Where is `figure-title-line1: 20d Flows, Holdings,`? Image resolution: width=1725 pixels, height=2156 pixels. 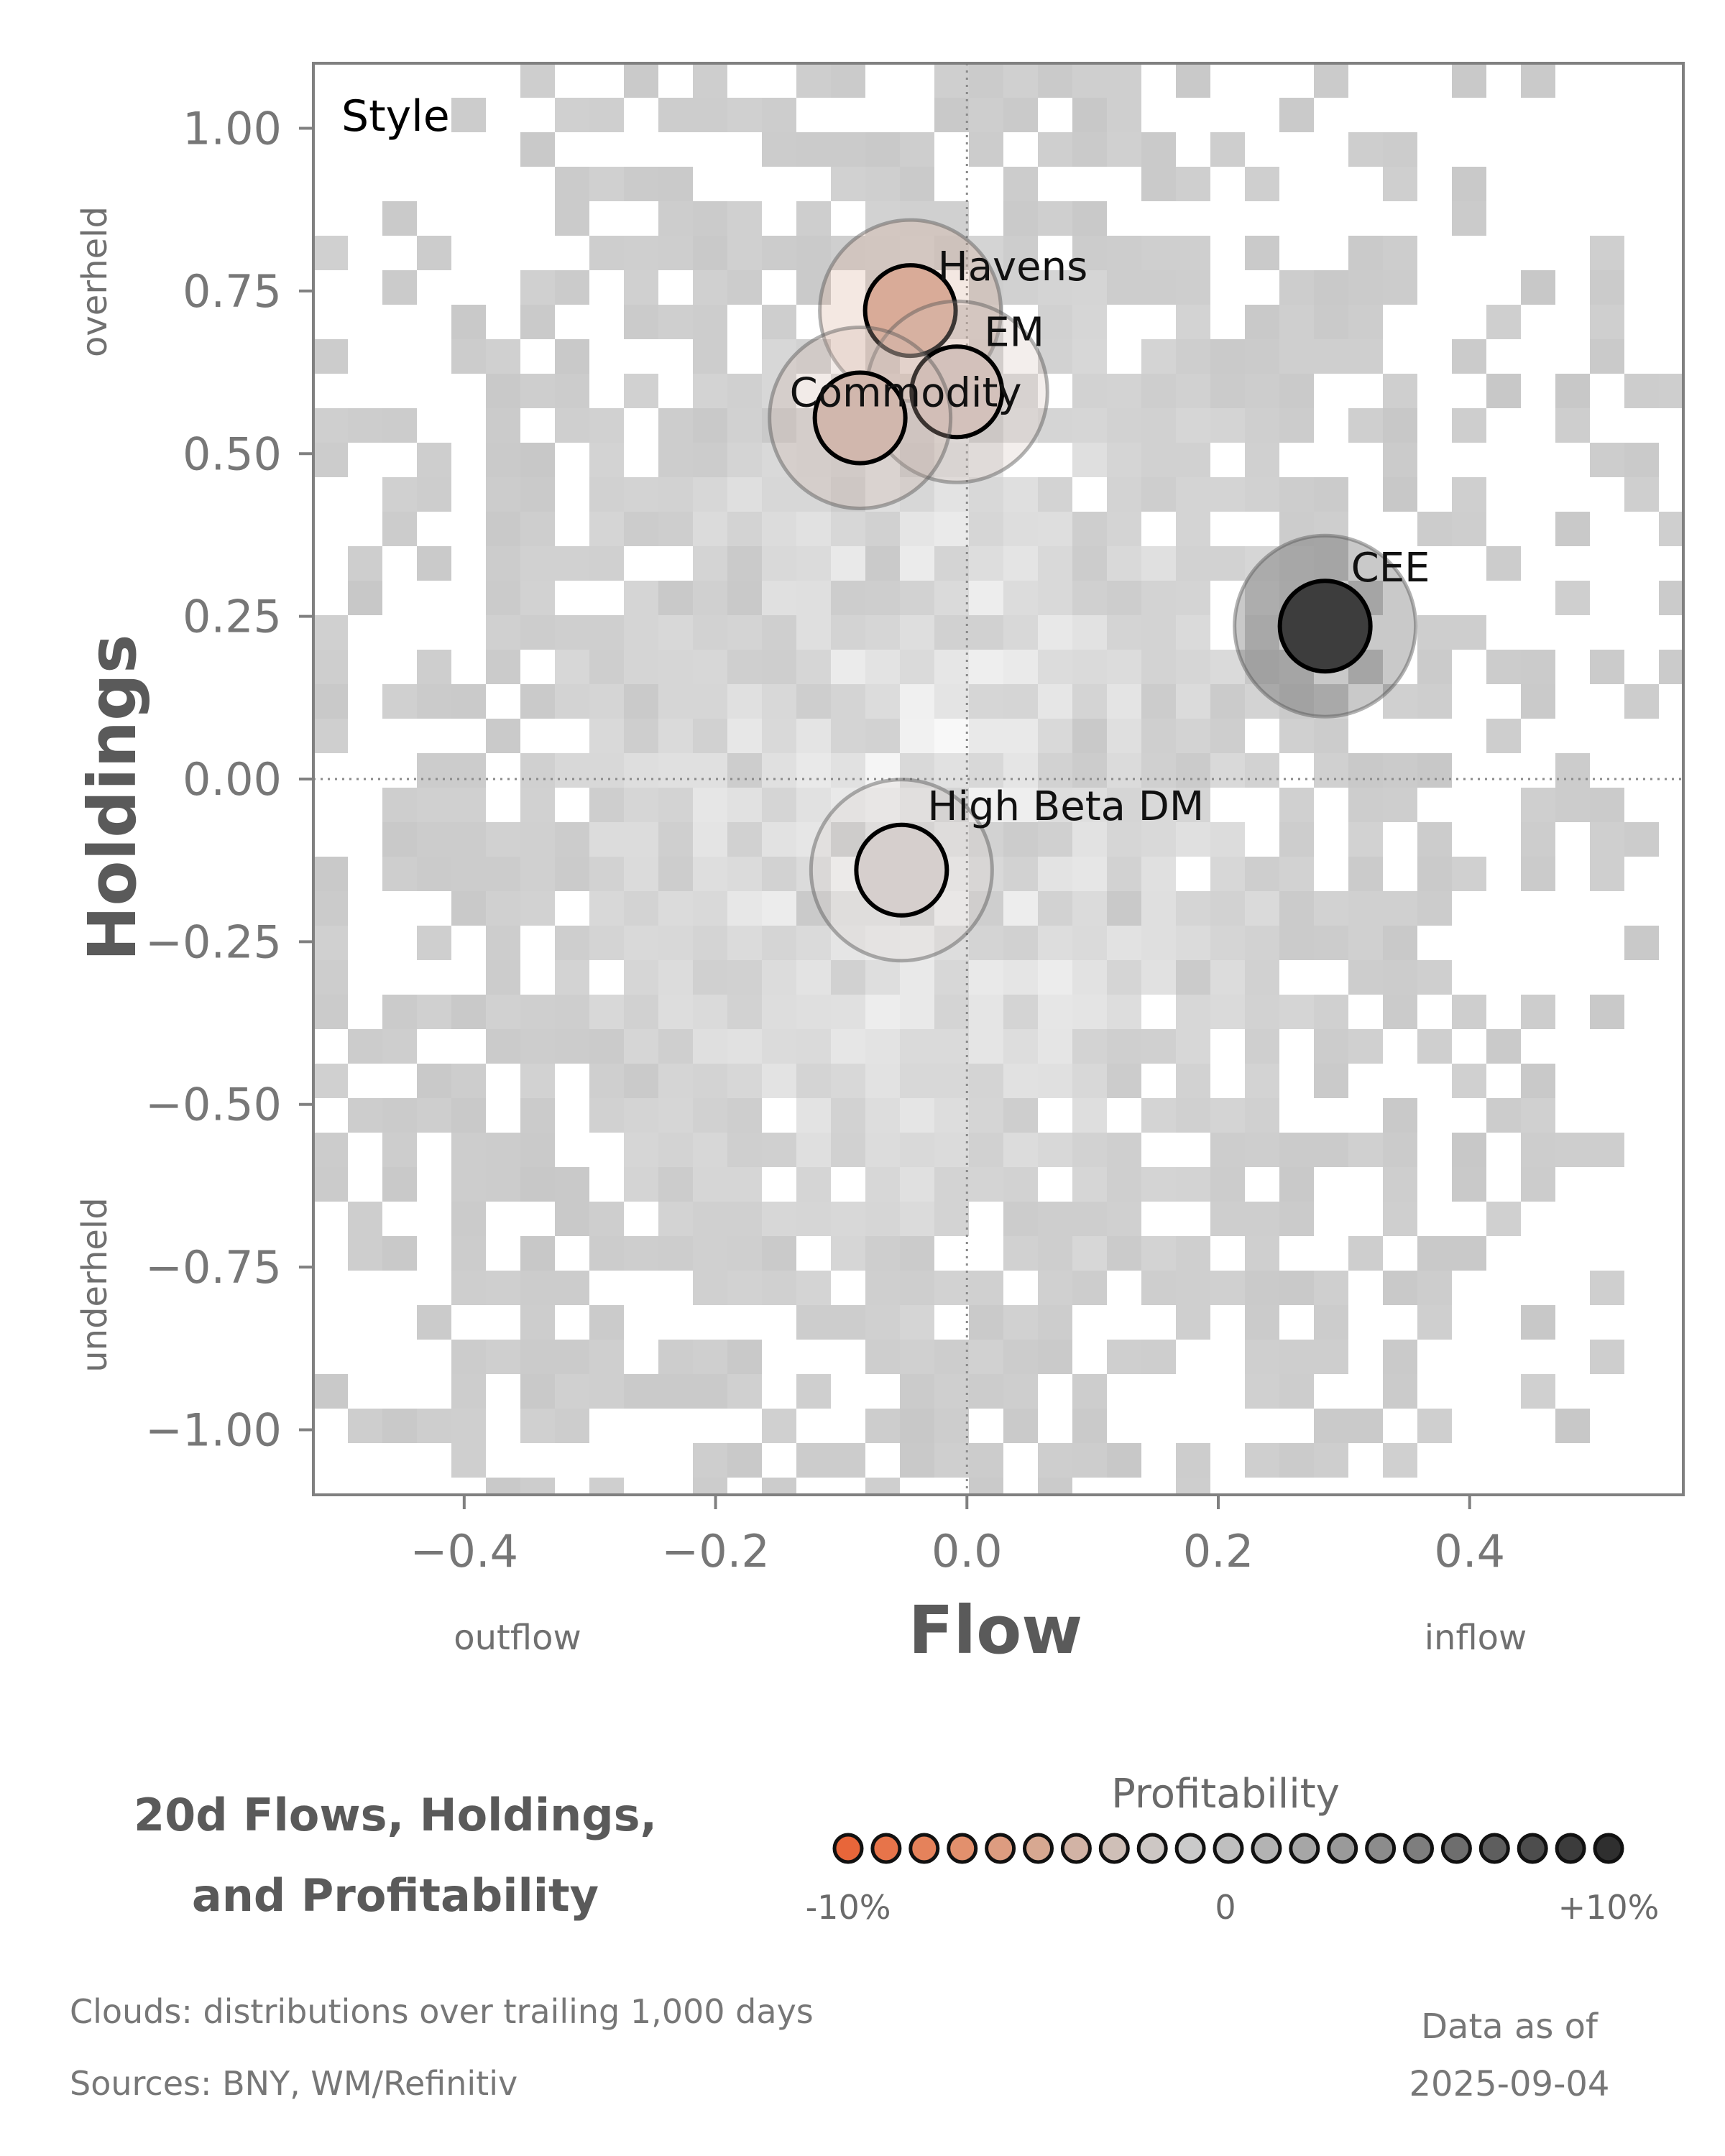
figure-title-line1: 20d Flows, Holdings, is located at coordinates (395, 1815).